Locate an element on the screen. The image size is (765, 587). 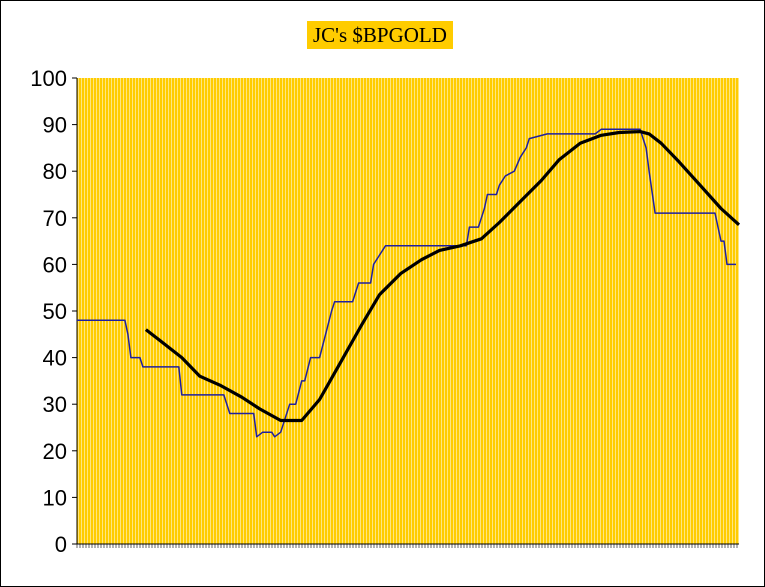
y-tick-label: 60 is located at coordinates (55, 264).